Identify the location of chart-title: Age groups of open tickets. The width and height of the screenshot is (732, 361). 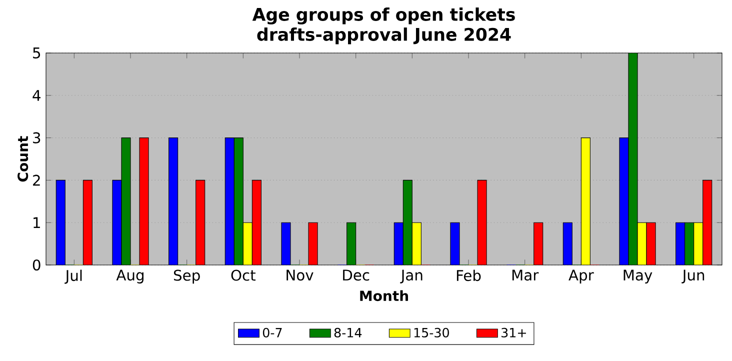
(383, 16).